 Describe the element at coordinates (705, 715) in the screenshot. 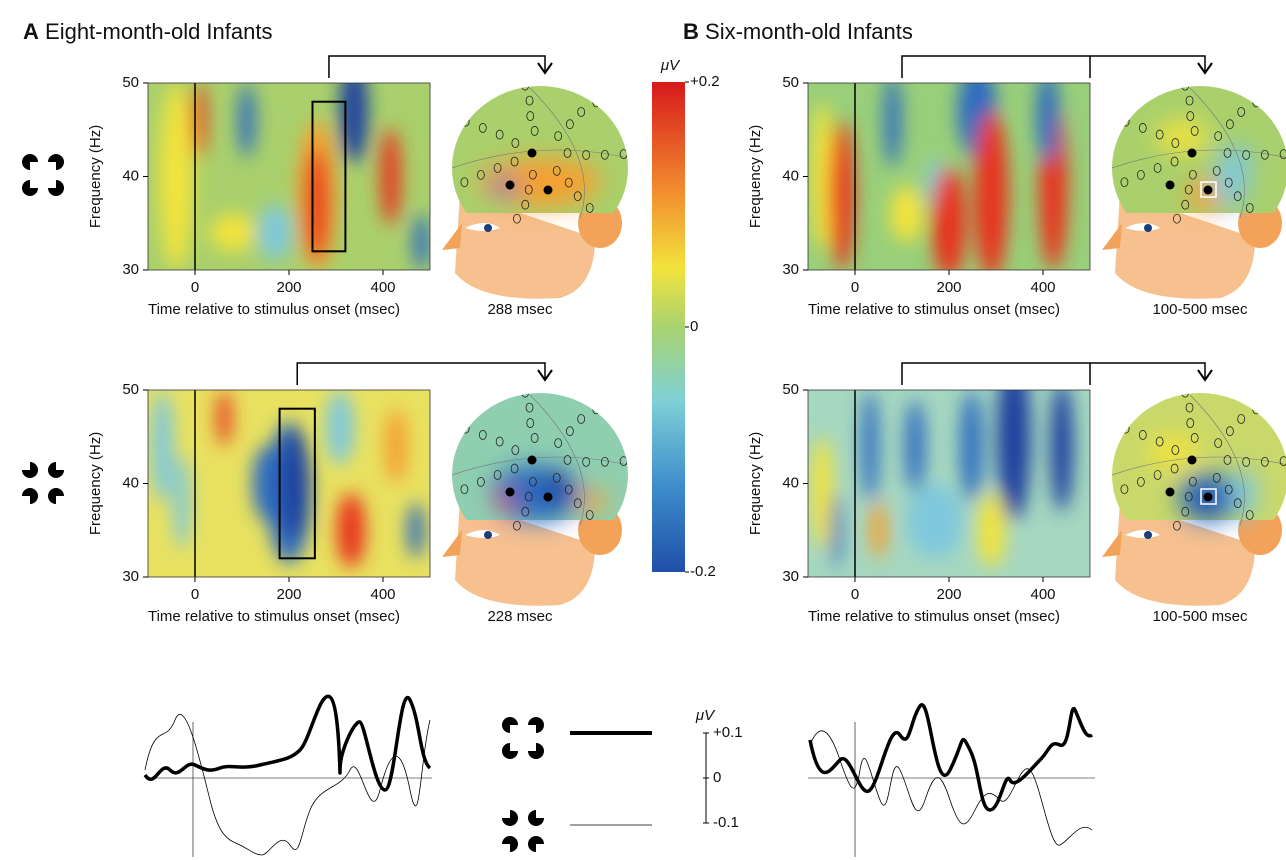

I see `scale-unit: μV` at that location.